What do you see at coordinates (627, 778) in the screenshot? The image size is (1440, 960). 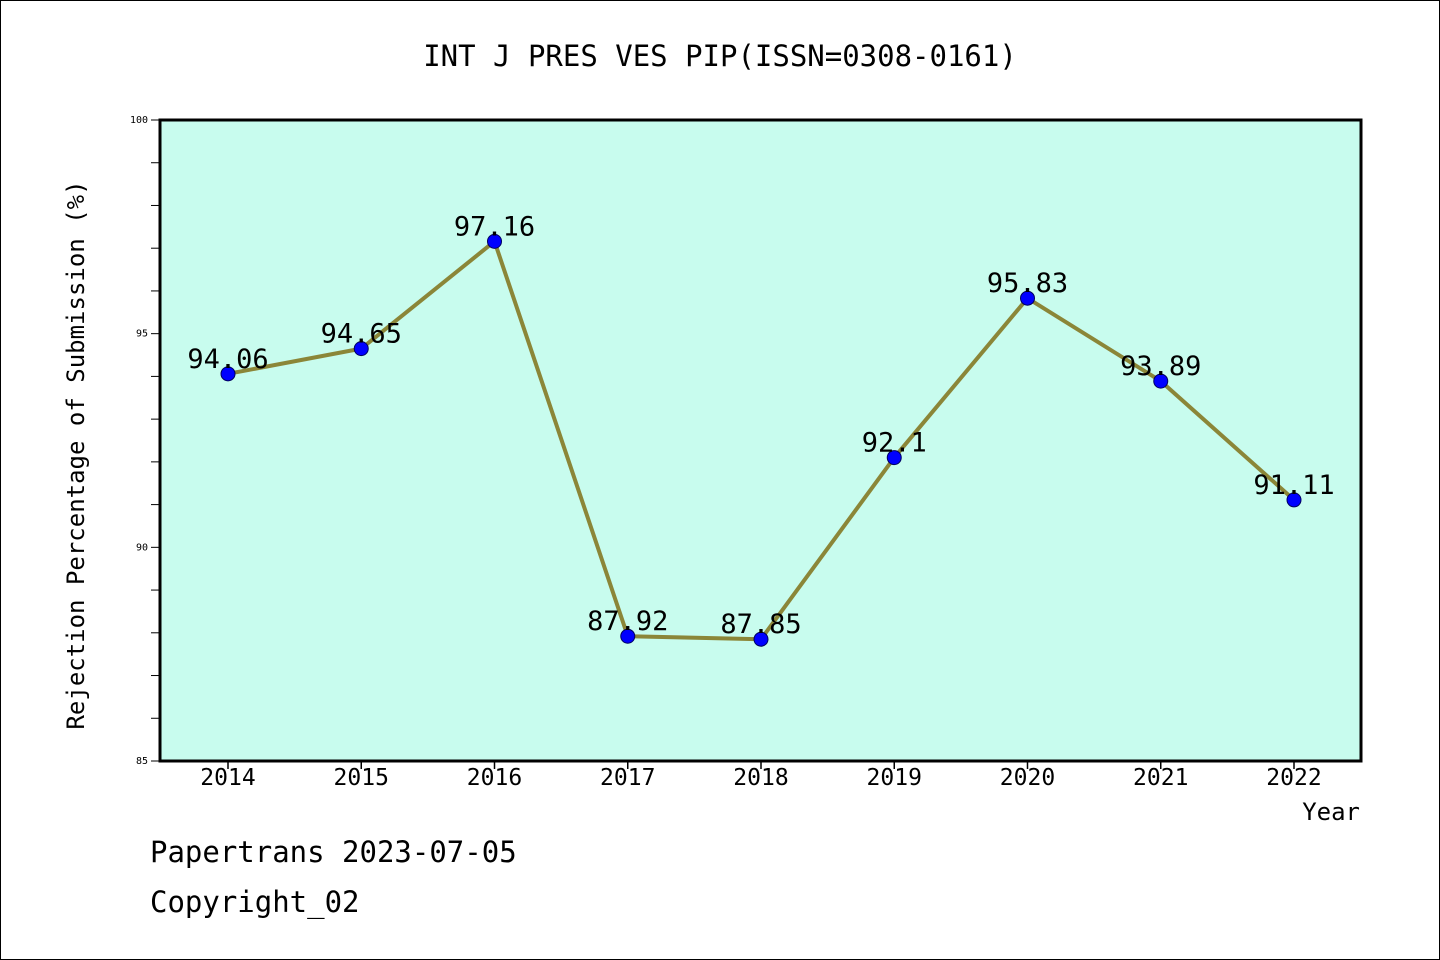 I see `x-tick-label: 2017` at bounding box center [627, 778].